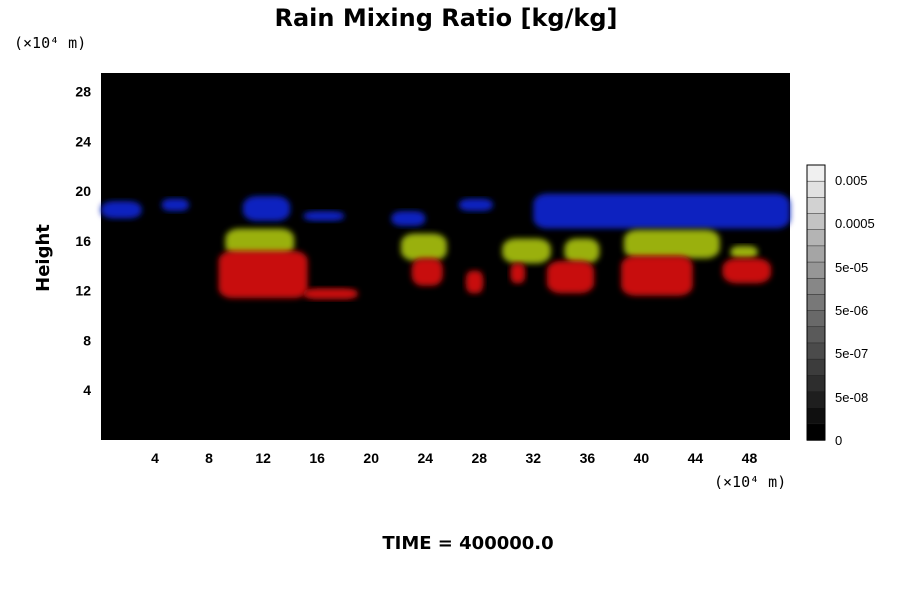 Image resolution: width=900 pixels, height=600 pixels. I want to click on colorbar-label: 5e-08, so click(851, 397).